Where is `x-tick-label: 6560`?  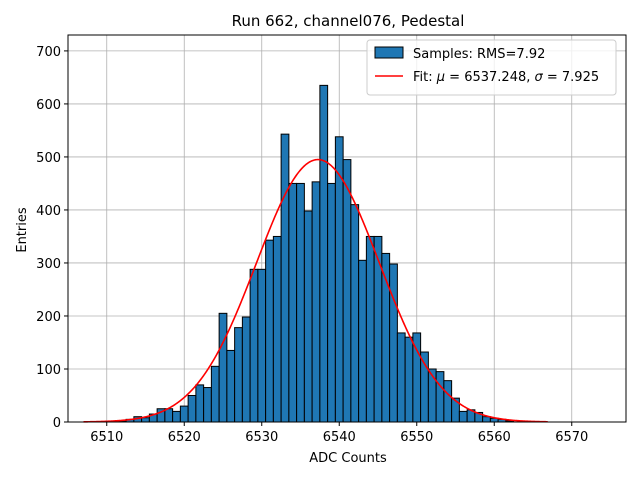
x-tick-label: 6560 is located at coordinates (494, 437).